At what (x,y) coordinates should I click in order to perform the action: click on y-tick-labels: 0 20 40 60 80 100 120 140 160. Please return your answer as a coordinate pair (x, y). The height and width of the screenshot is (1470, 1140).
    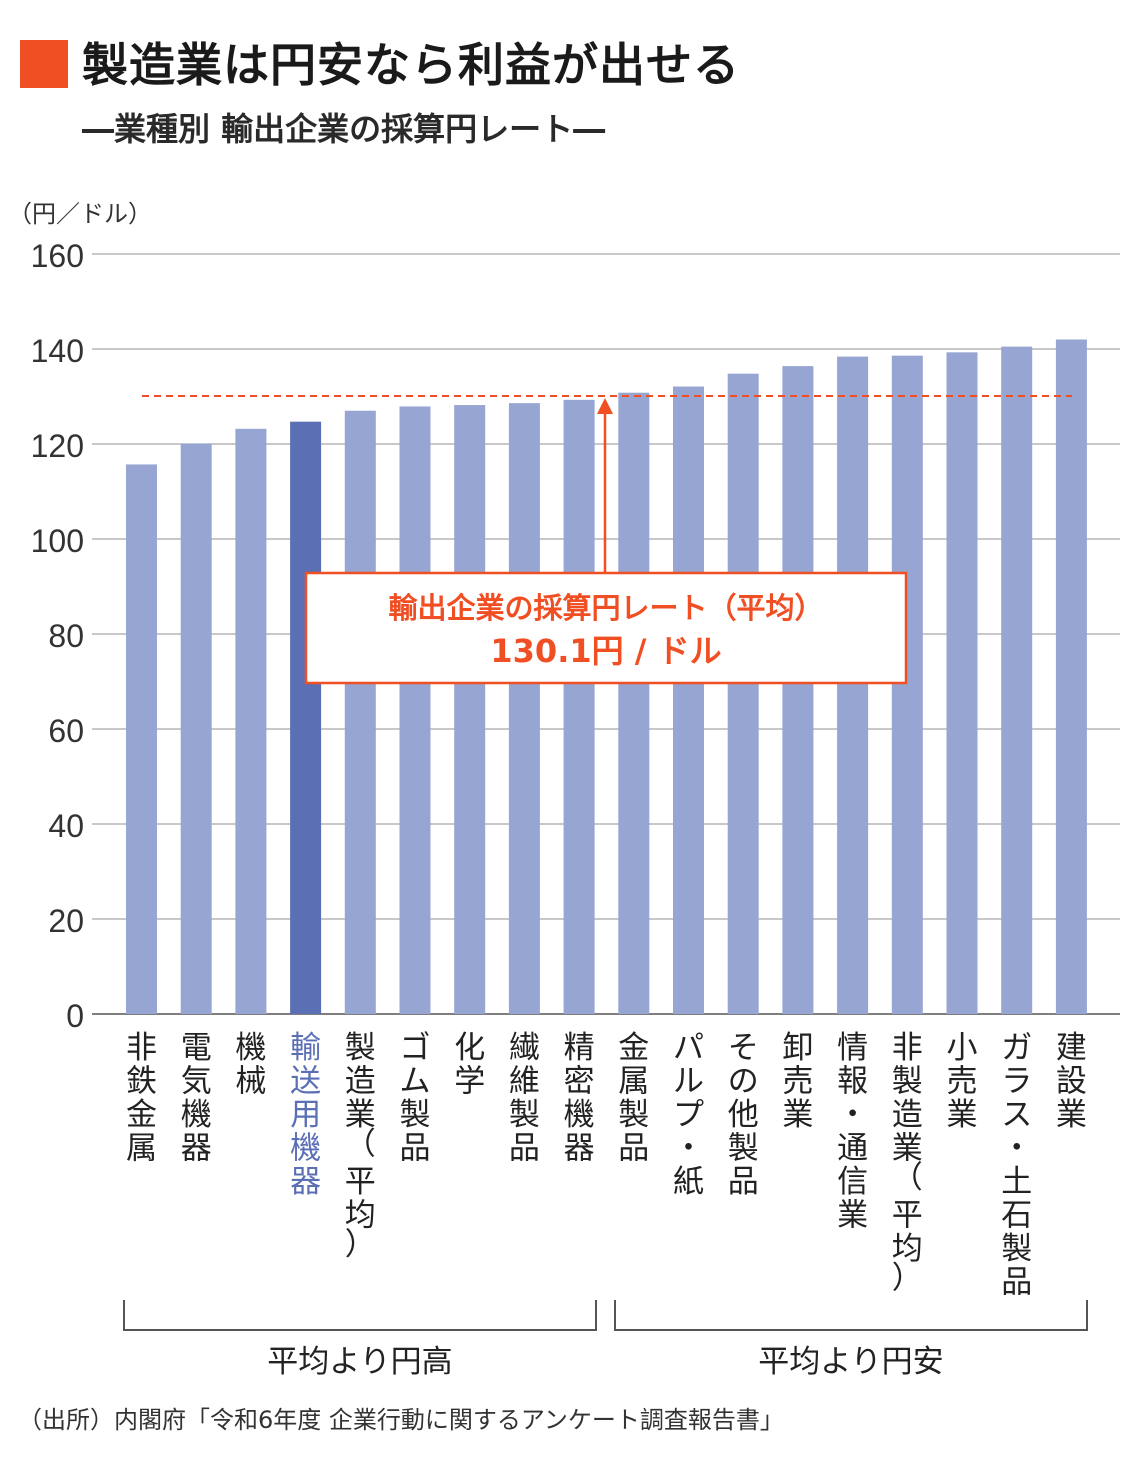
    Looking at the image, I should click on (57, 636).